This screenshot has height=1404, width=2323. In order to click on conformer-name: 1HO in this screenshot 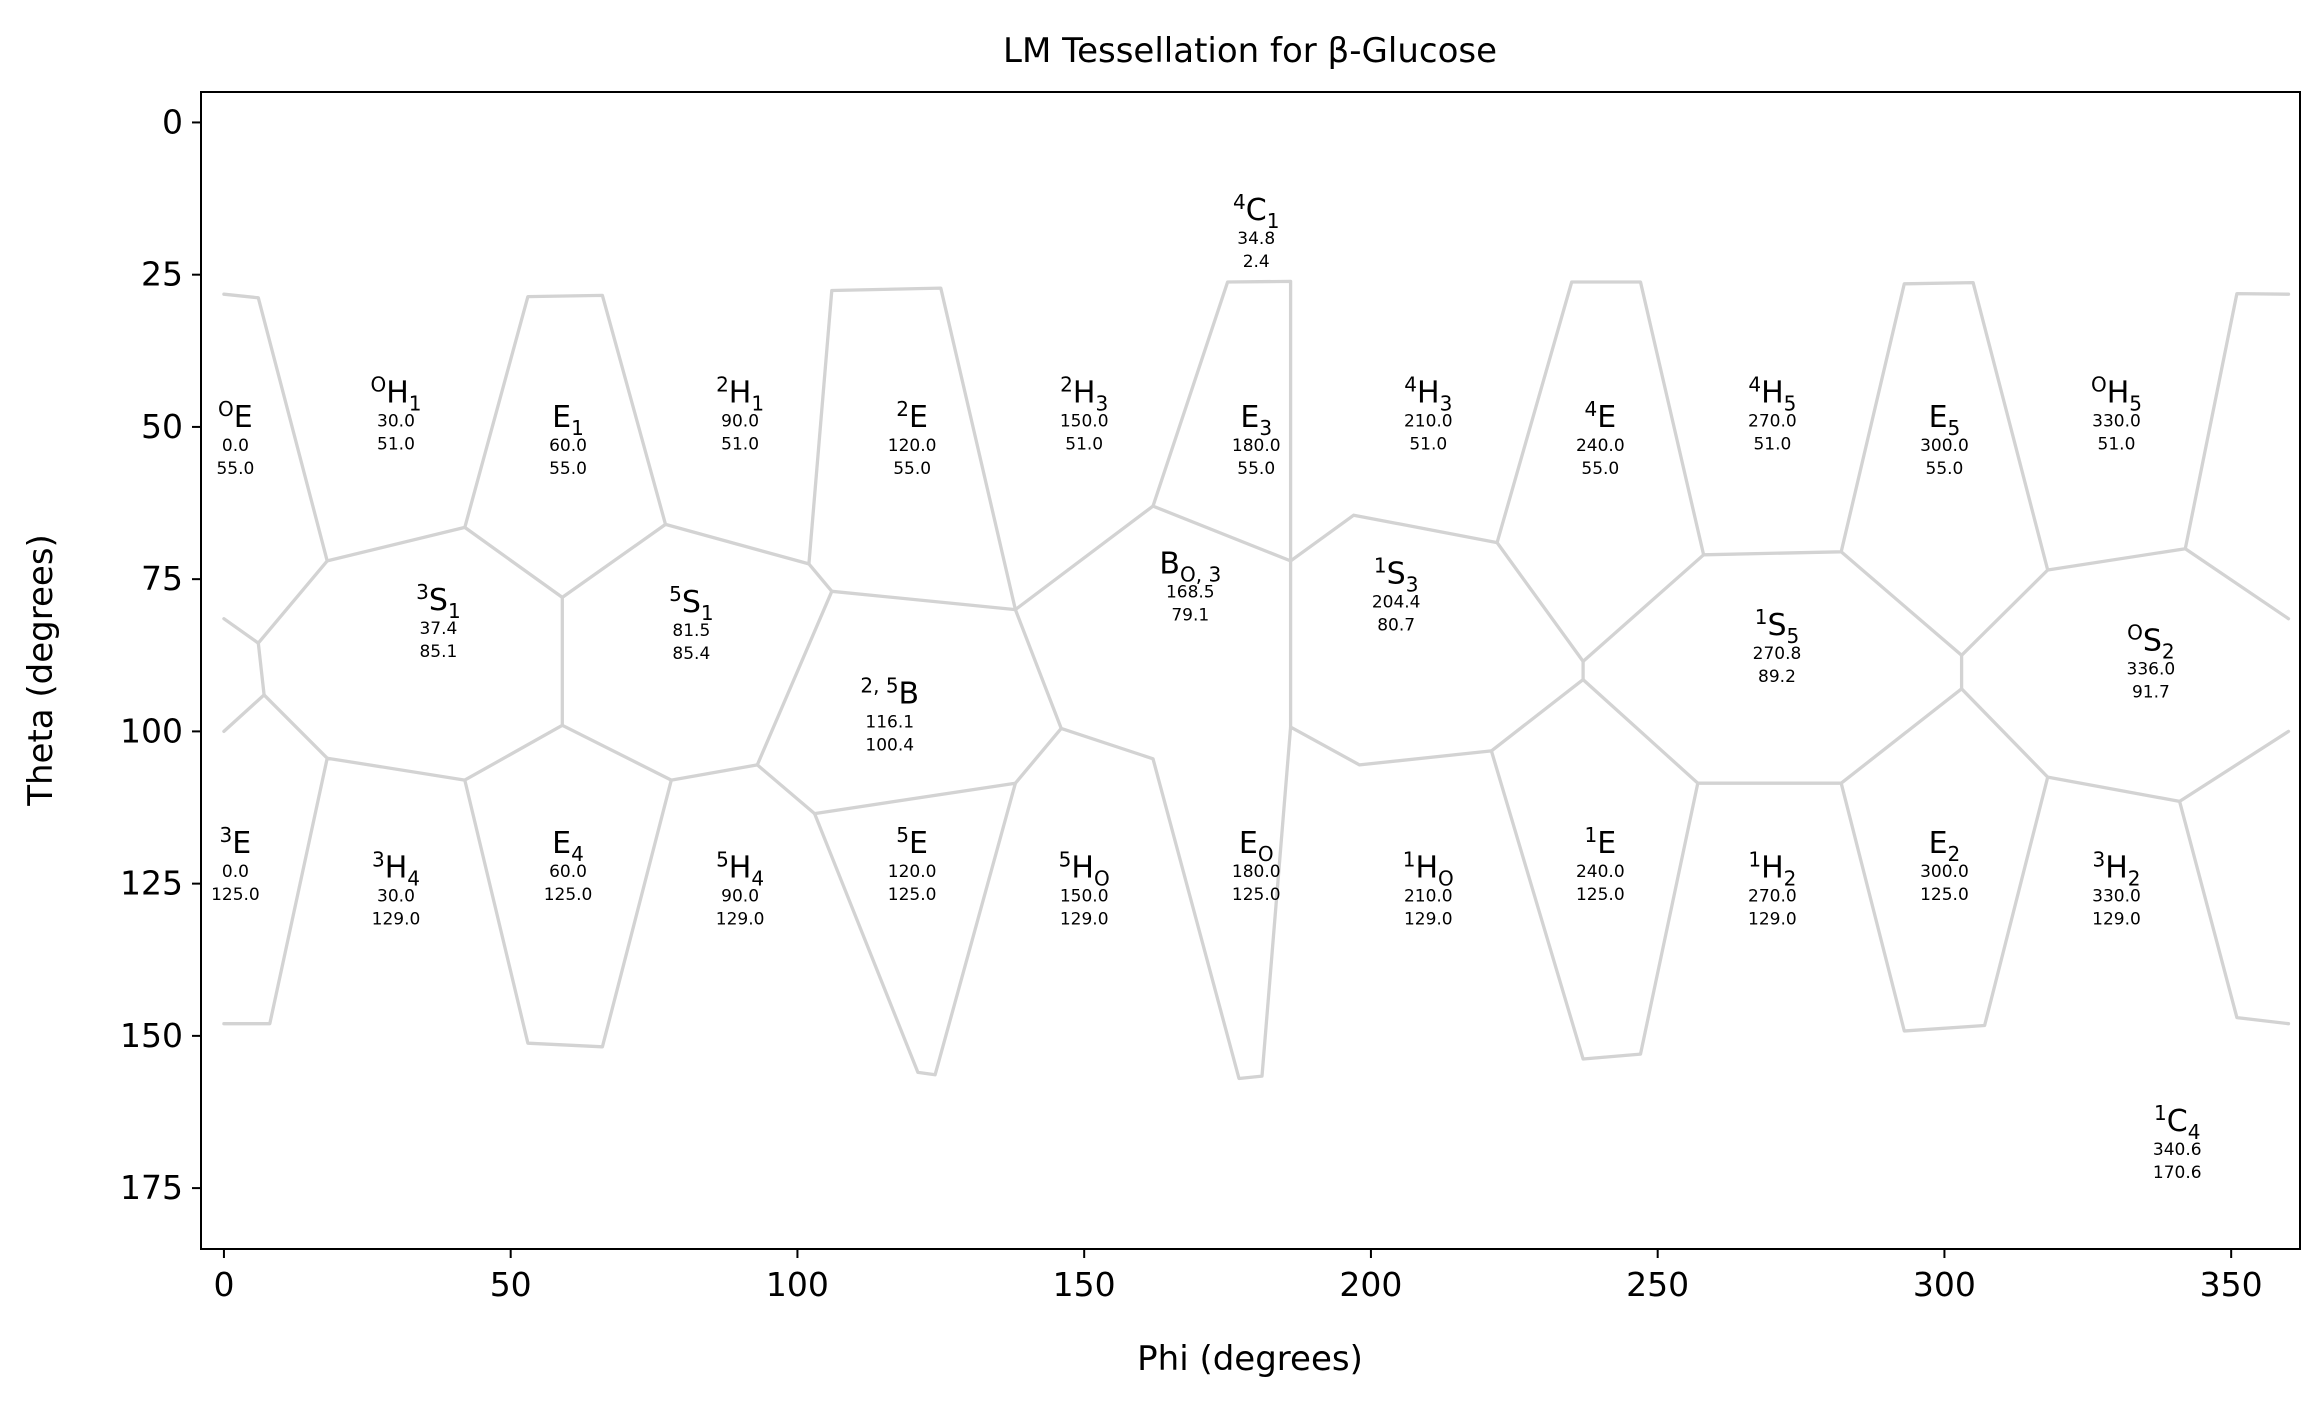, I will do `click(1428, 869)`.